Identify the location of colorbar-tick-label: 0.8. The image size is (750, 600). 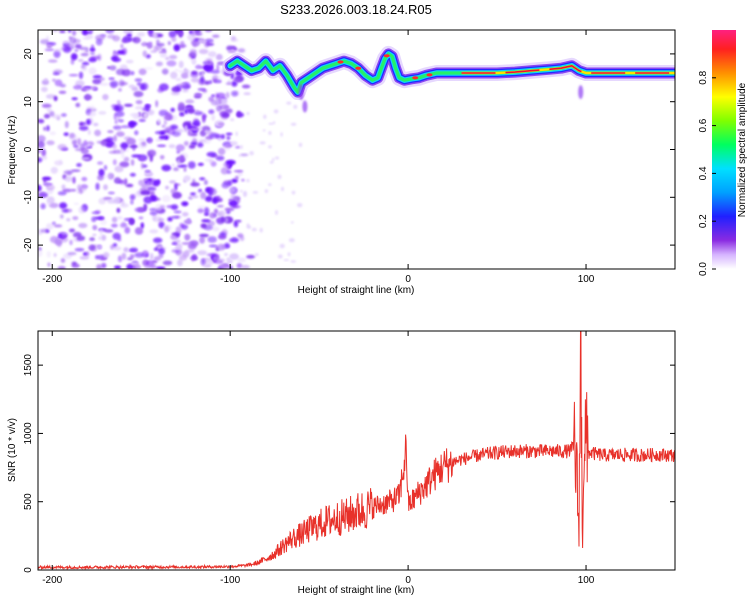
(703, 77).